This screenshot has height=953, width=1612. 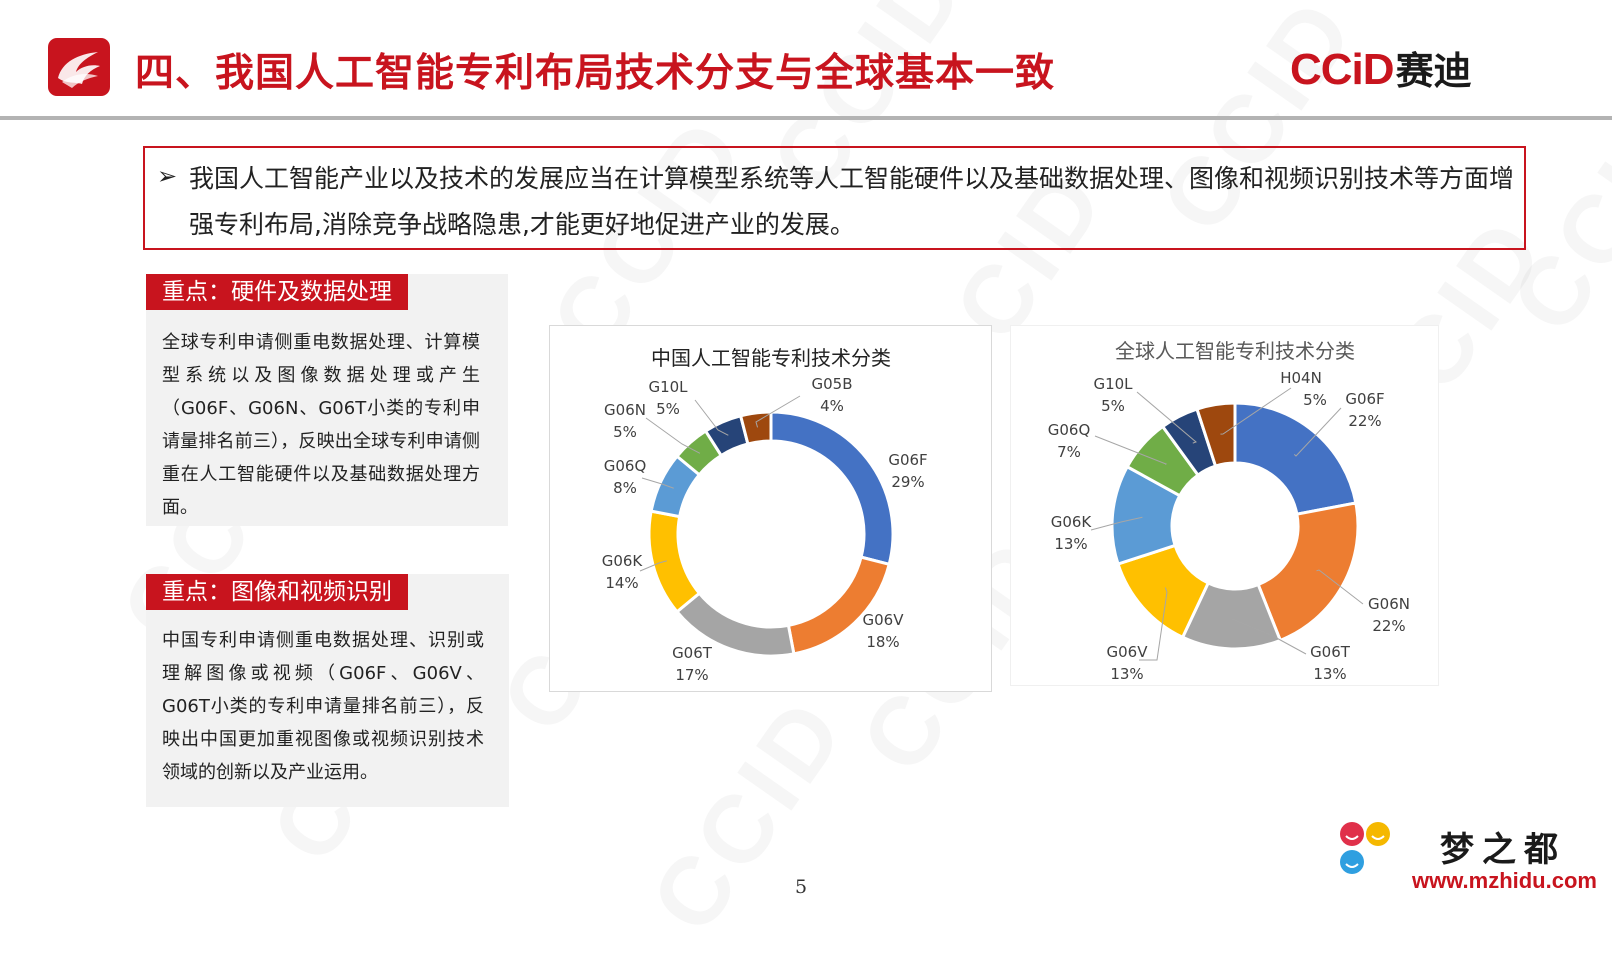 I want to click on focus-tag: 重点：硬件及数据处理, so click(x=277, y=292).